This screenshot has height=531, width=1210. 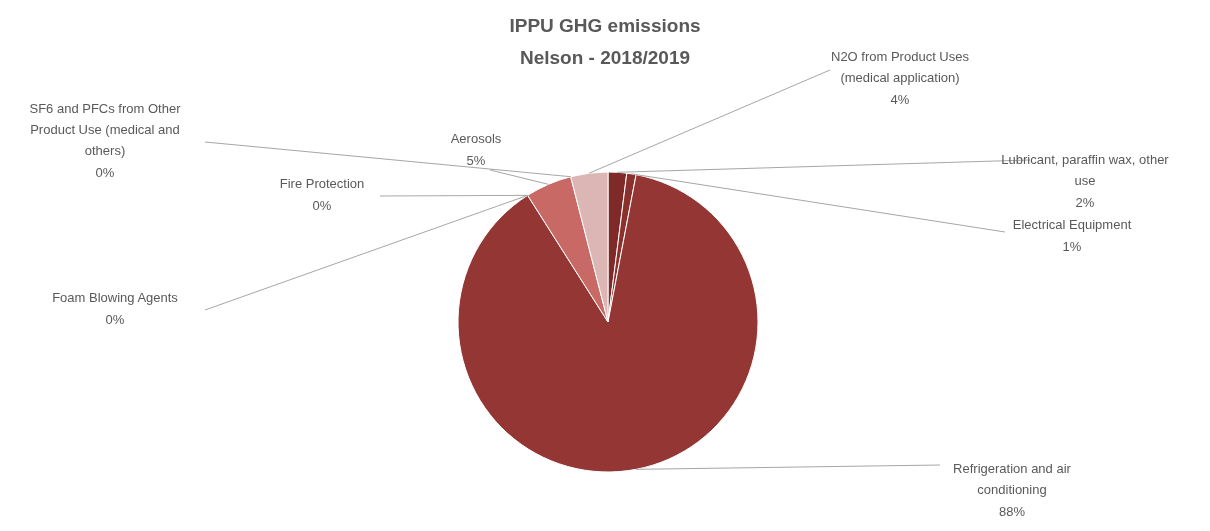 What do you see at coordinates (1085, 170) in the screenshot?
I see `slice-label: Lubricant, paraffin wax, other use` at bounding box center [1085, 170].